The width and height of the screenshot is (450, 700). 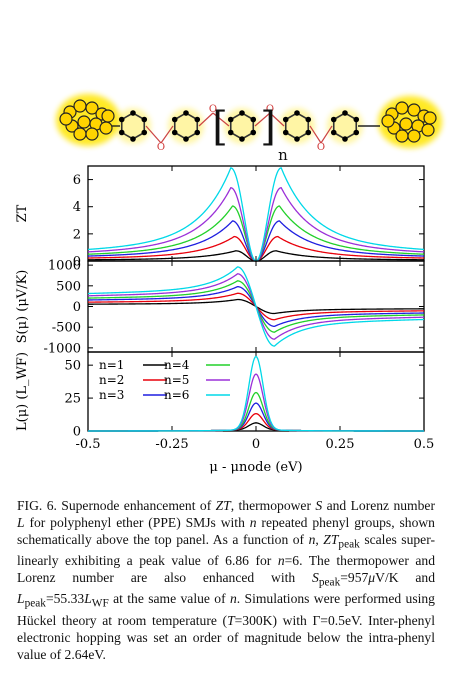 I want to click on repeat-bracket-left: [, so click(x=220, y=127).